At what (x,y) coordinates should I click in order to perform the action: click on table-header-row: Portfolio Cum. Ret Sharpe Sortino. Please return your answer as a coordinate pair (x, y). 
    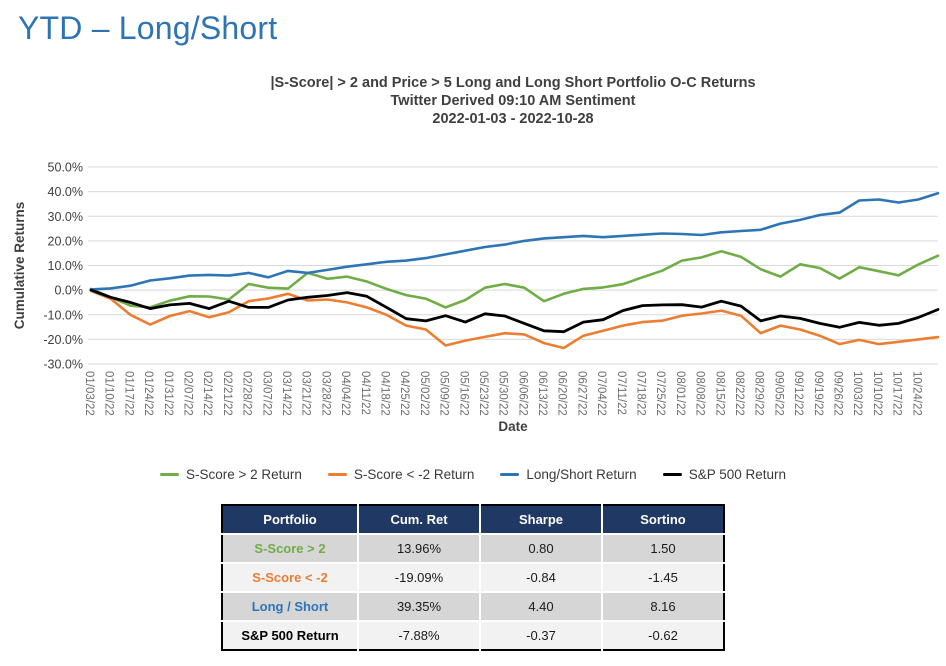
    Looking at the image, I should click on (473, 519).